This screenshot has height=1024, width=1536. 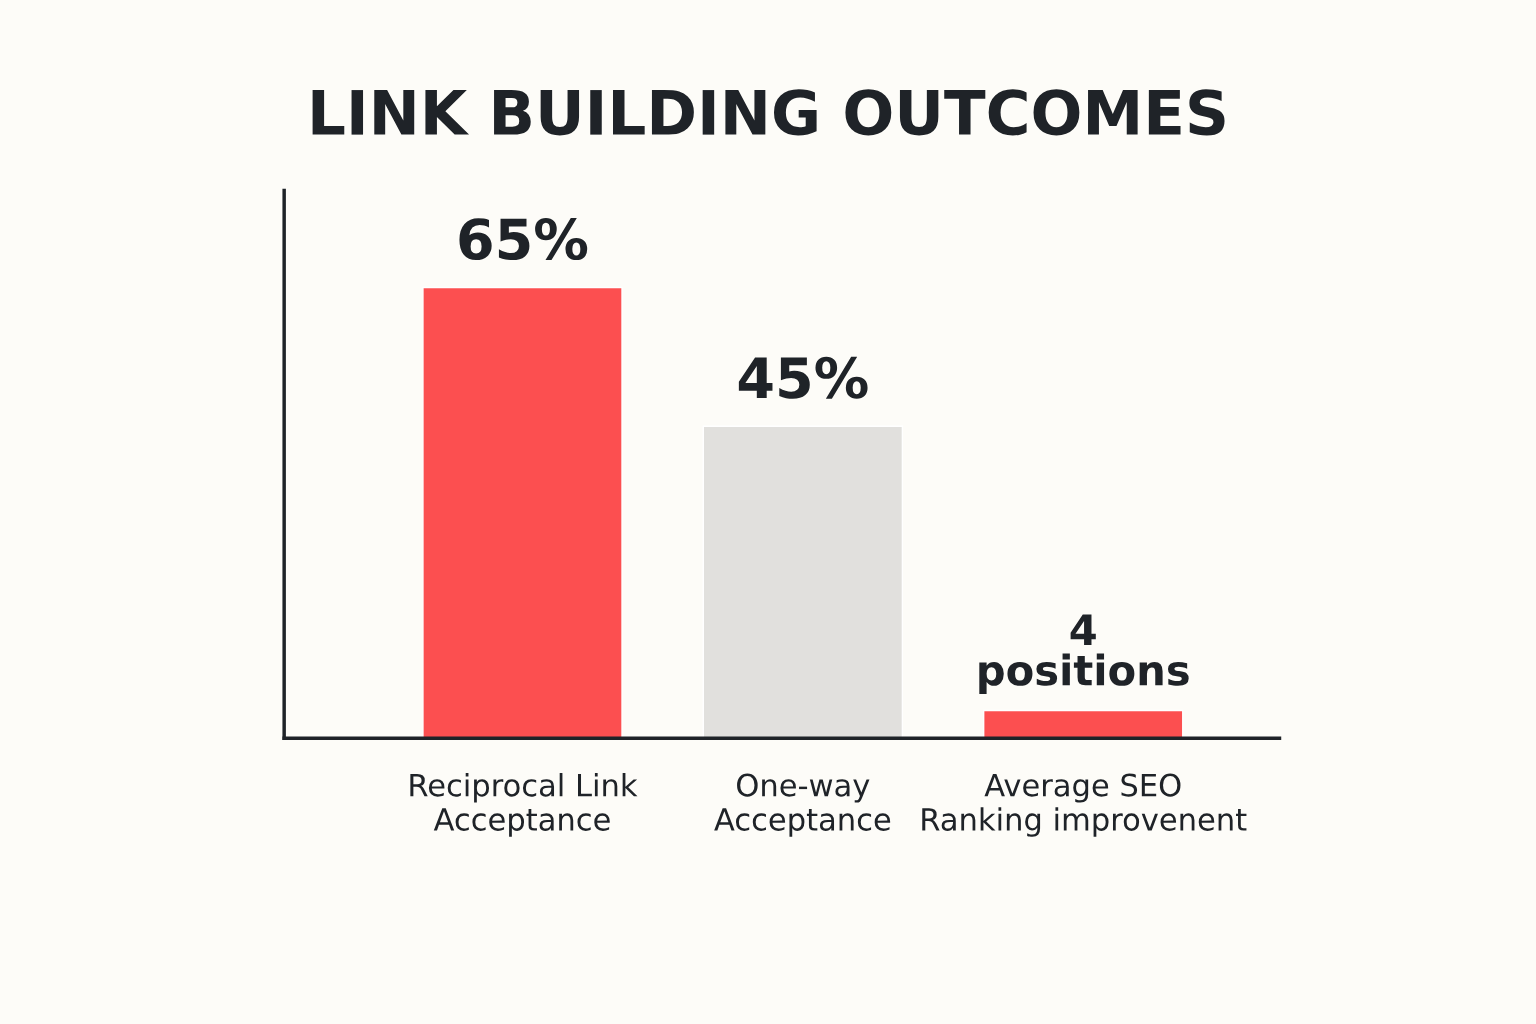 What do you see at coordinates (803, 377) in the screenshot?
I see `data-label: 45%` at bounding box center [803, 377].